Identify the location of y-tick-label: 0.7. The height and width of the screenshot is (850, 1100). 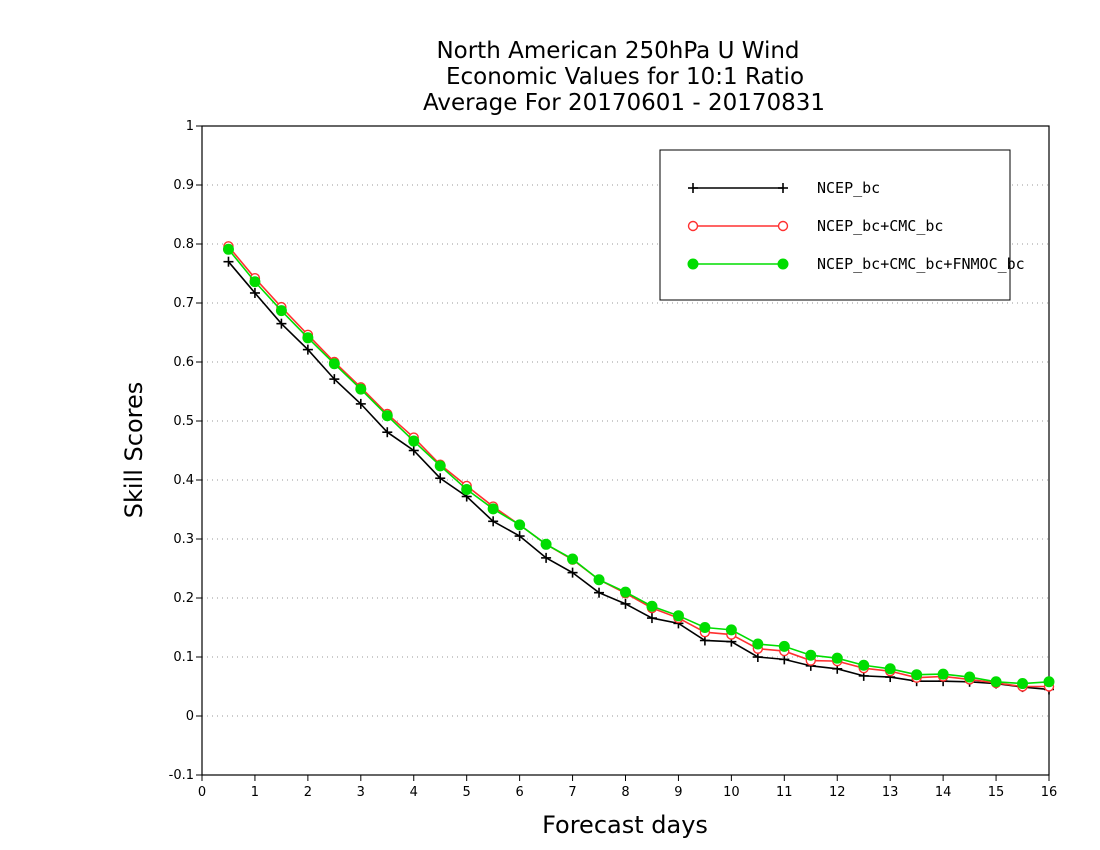
(183, 303).